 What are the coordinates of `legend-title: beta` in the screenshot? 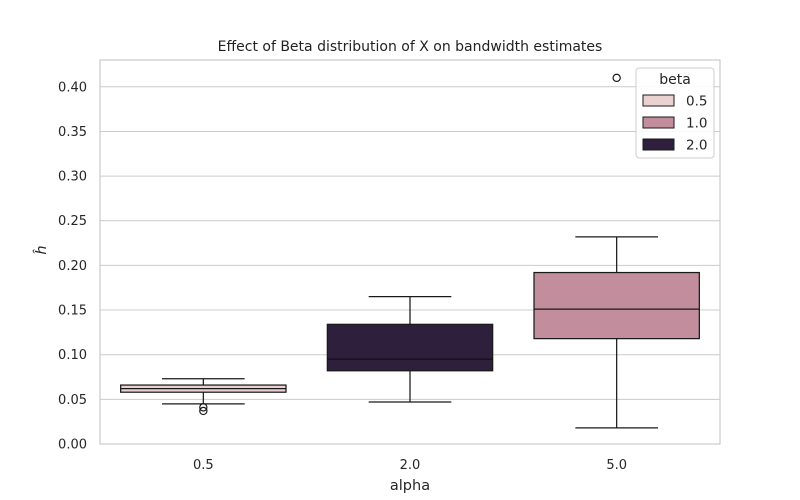 It's located at (675, 80).